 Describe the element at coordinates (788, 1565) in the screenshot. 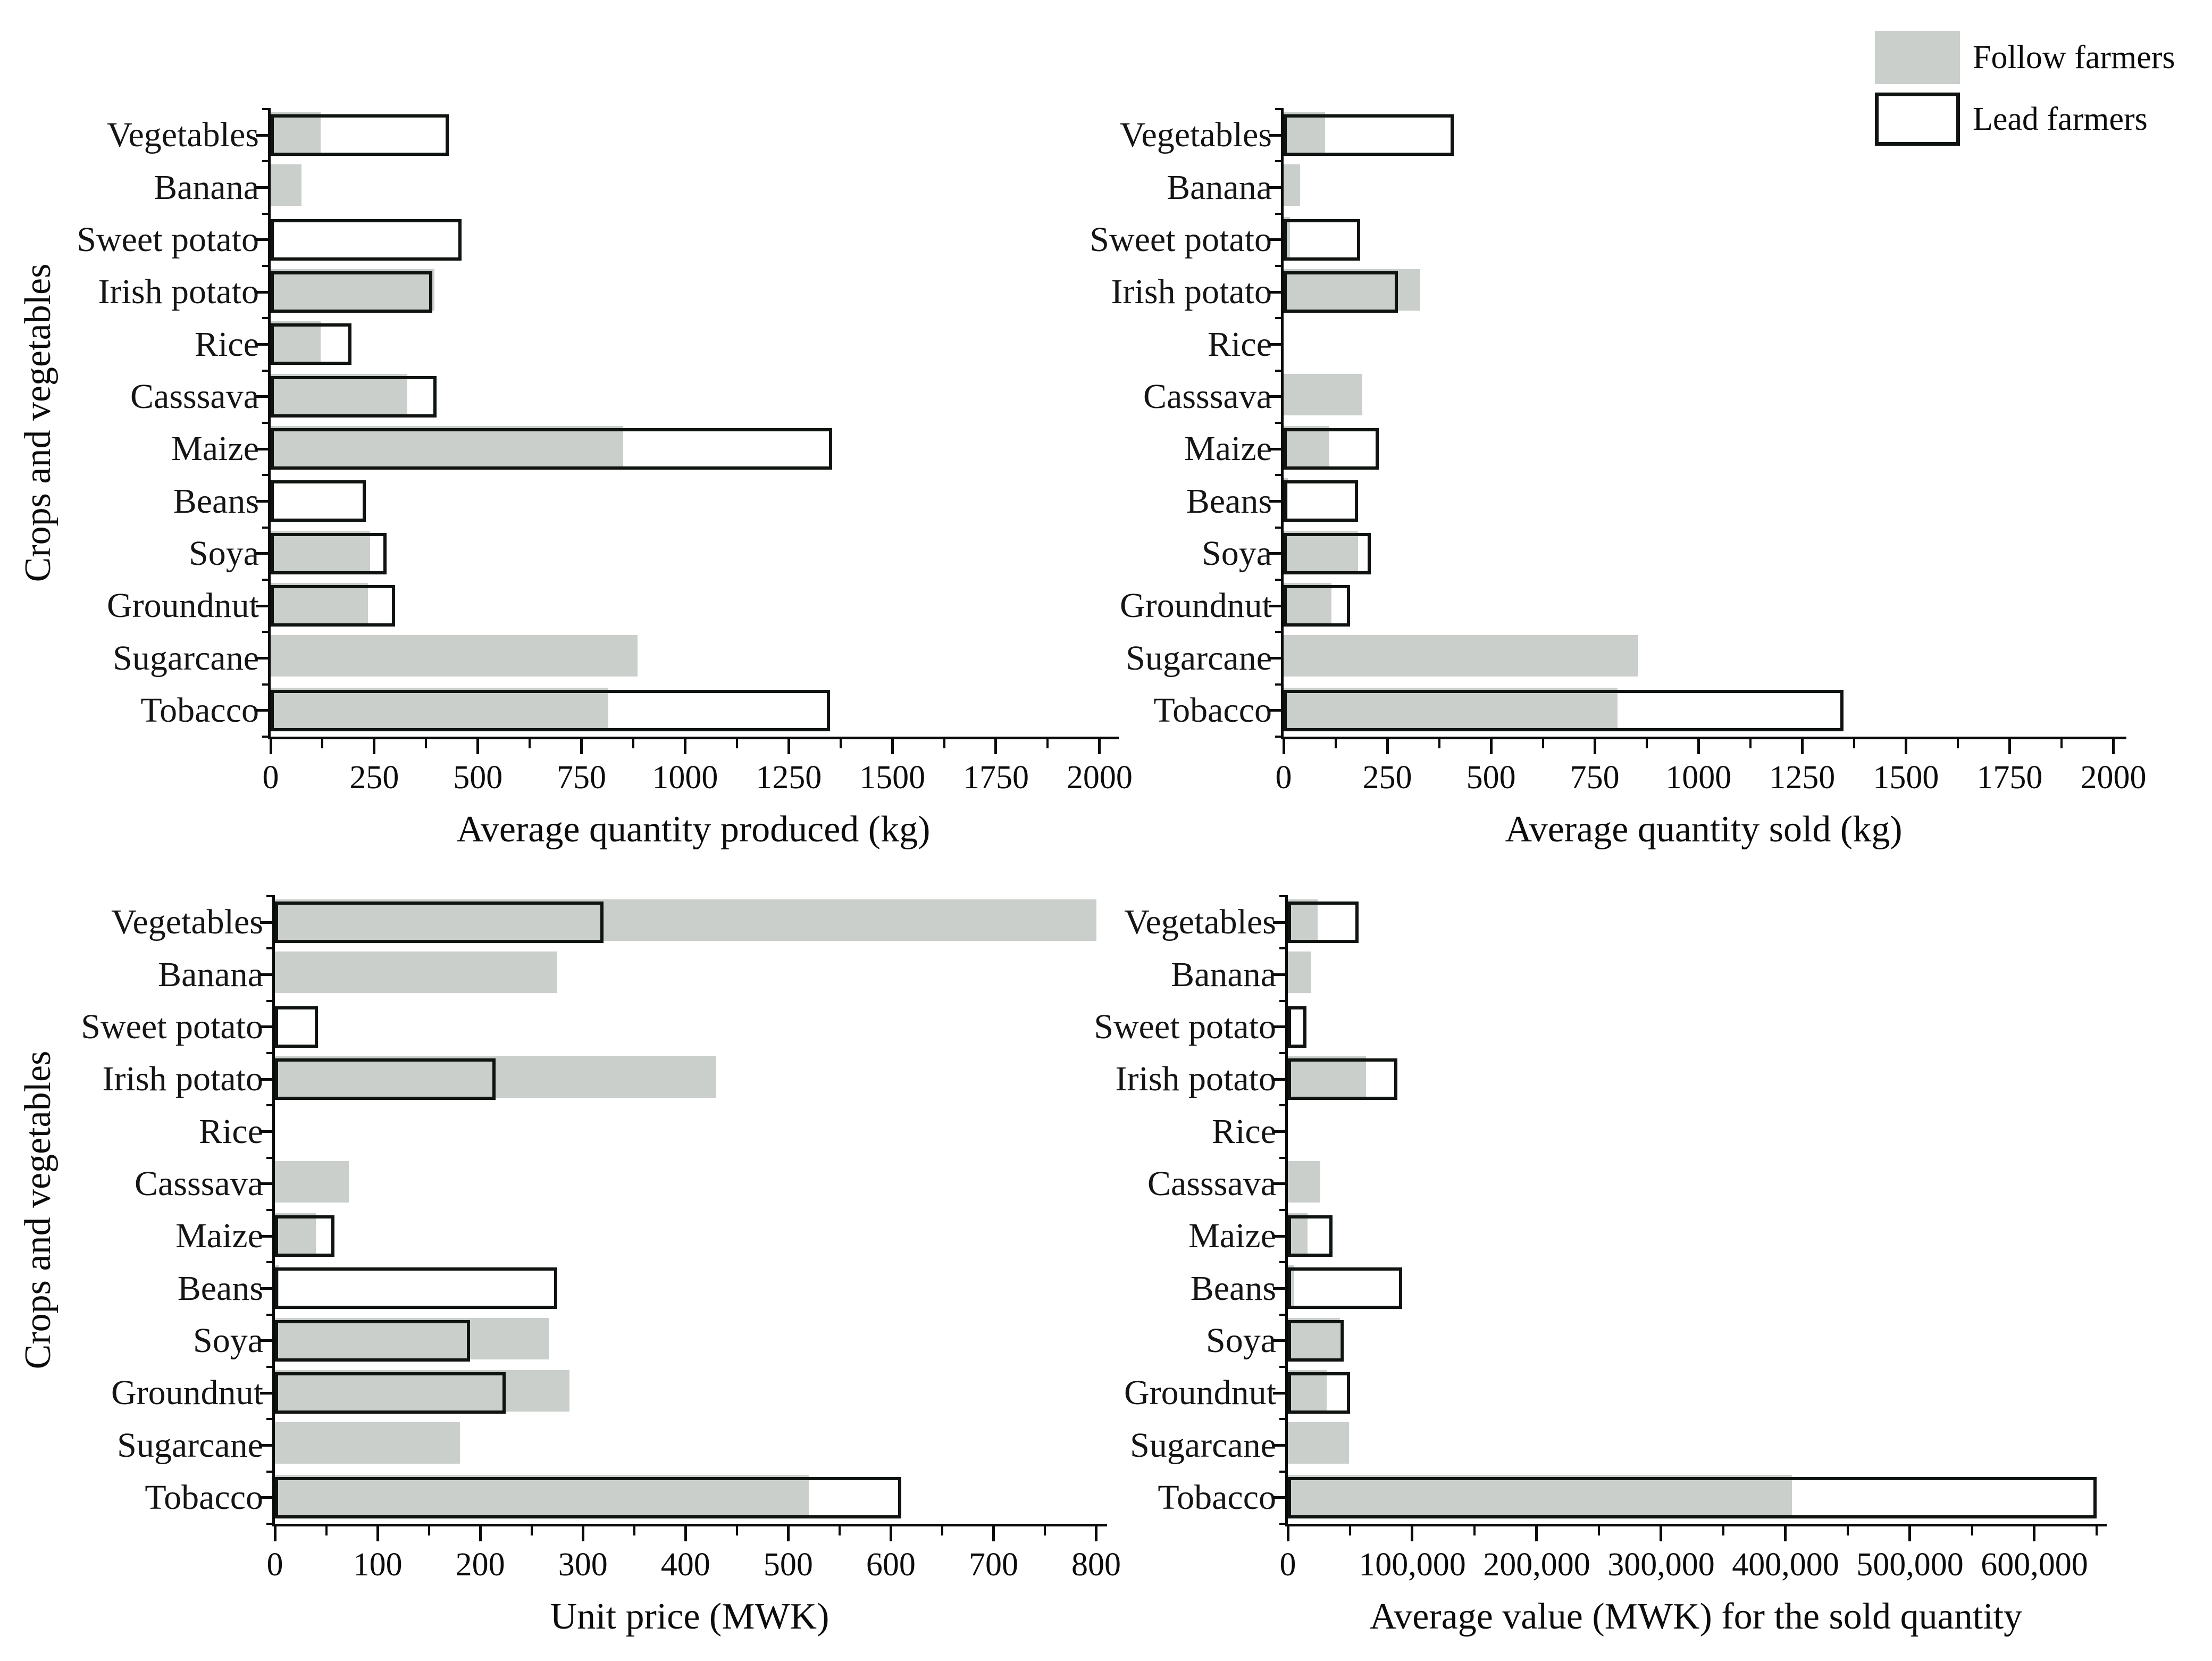

I see `x-tick-label: 500` at that location.